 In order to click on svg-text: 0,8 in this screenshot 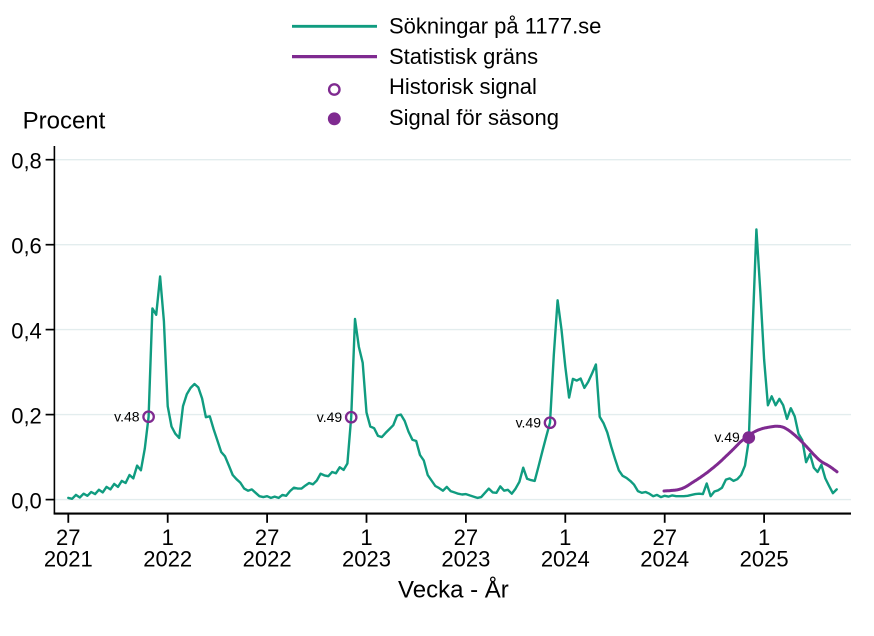, I will do `click(26, 161)`.